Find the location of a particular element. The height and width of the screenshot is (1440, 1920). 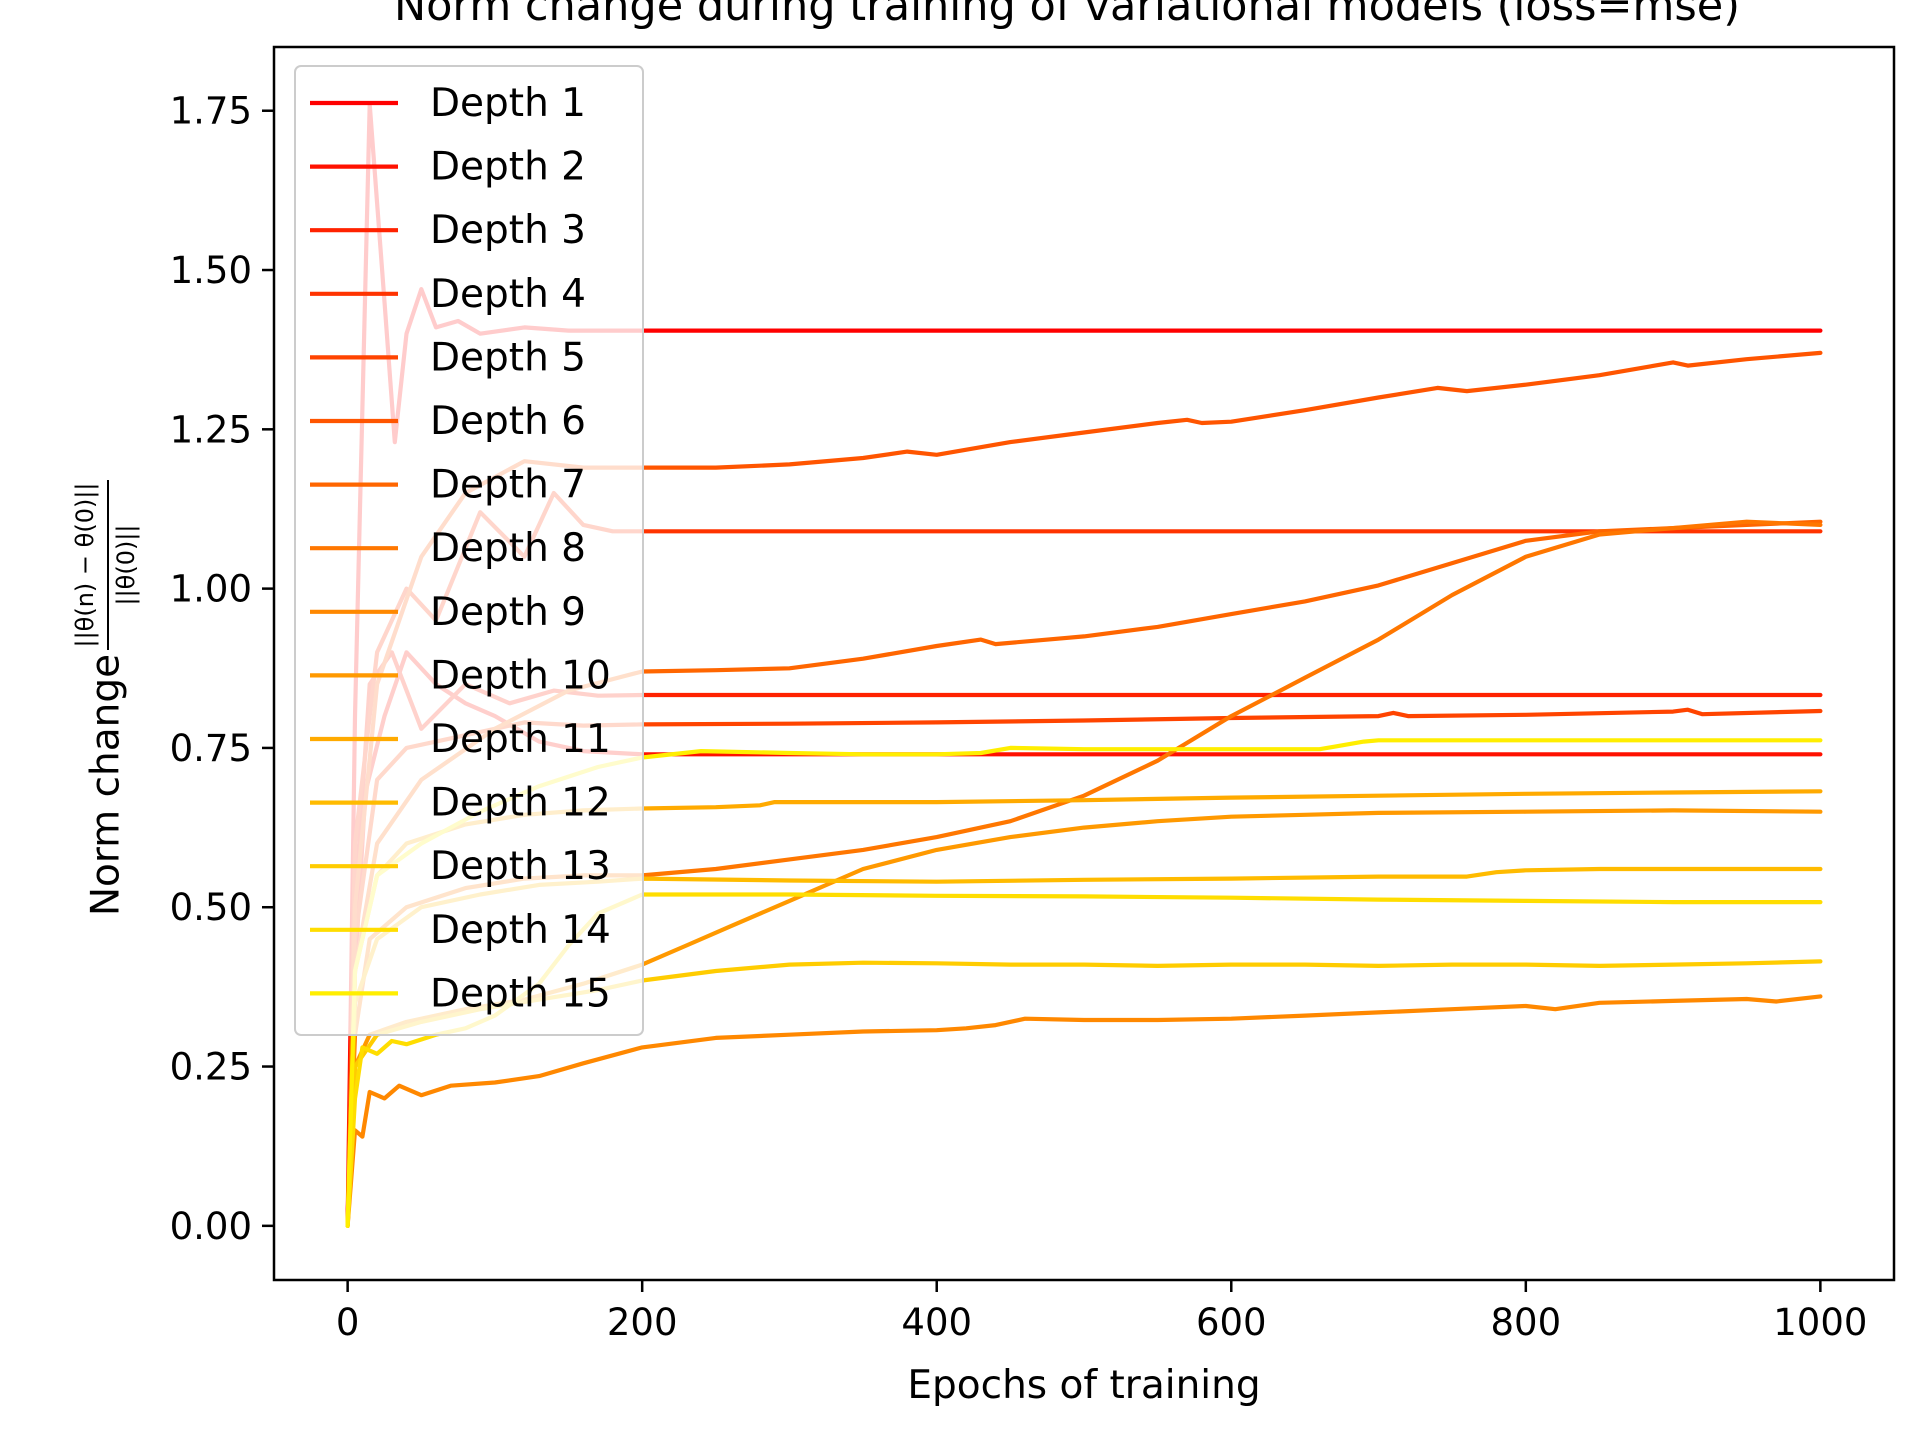

legend-entry-label: Depth 15 is located at coordinates (520, 993).